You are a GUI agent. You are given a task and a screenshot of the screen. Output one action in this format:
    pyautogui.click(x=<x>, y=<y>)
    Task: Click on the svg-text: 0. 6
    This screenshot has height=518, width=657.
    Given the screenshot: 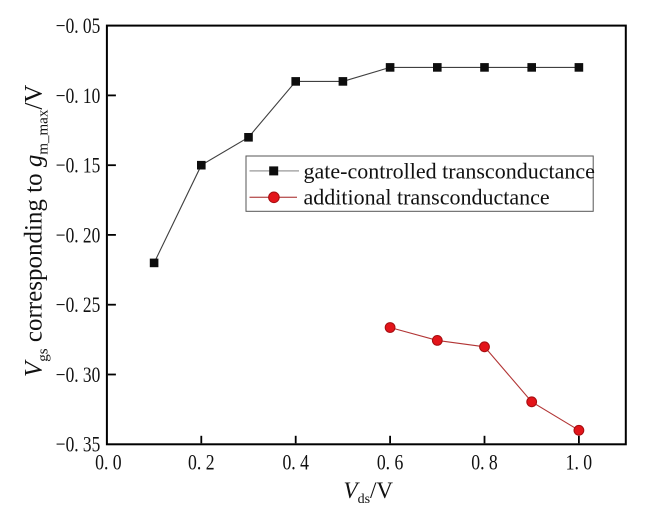 What is the action you would take?
    pyautogui.click(x=390, y=462)
    